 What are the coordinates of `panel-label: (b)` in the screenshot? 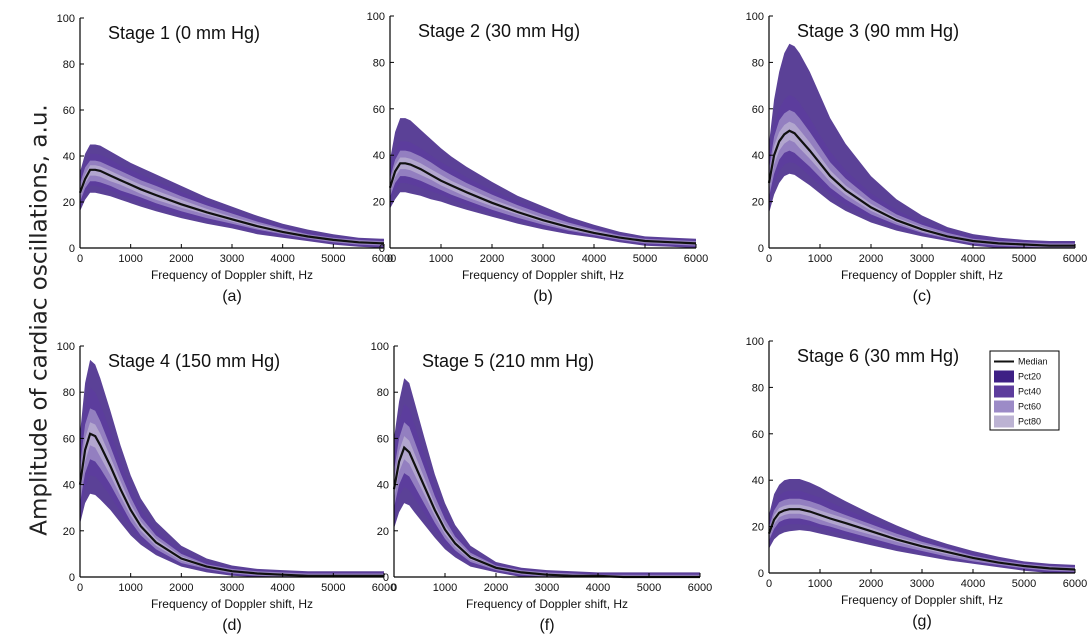 It's located at (543, 296).